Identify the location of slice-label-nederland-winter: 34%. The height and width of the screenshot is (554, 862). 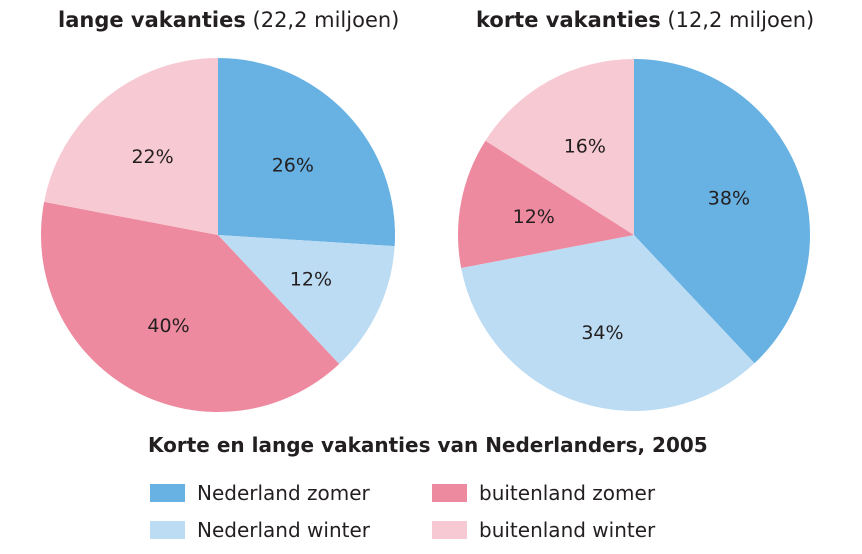
(602, 333).